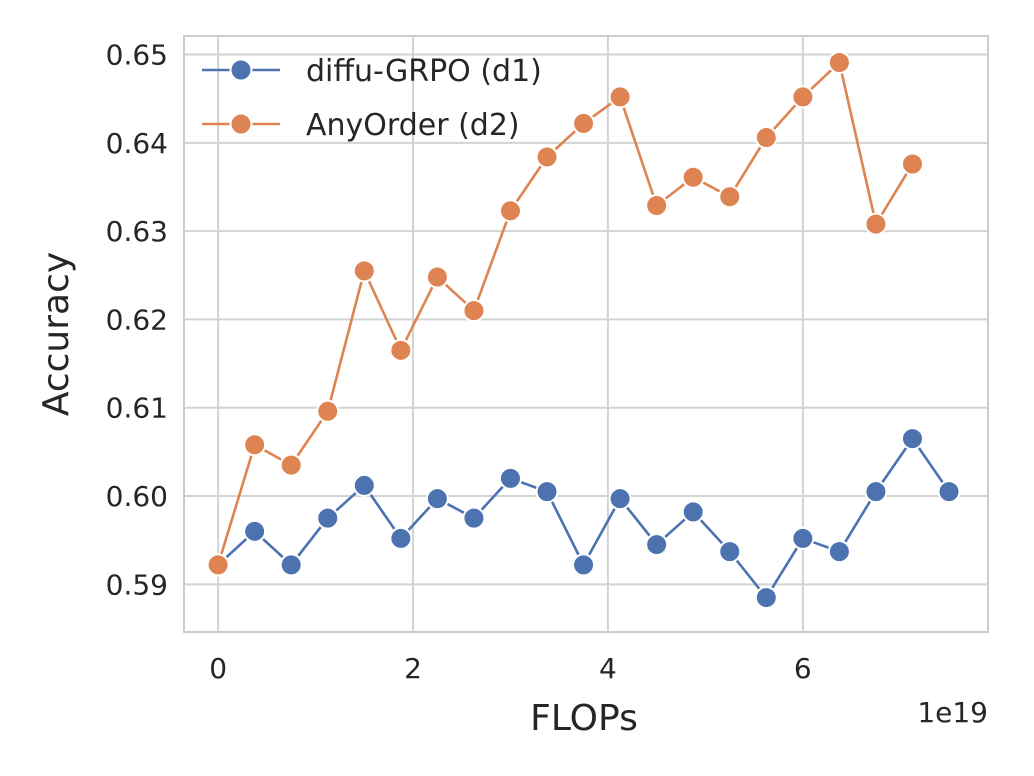 This screenshot has height=776, width=1034. Describe the element at coordinates (584, 718) in the screenshot. I see `x-axis-label: FLOPs` at that location.